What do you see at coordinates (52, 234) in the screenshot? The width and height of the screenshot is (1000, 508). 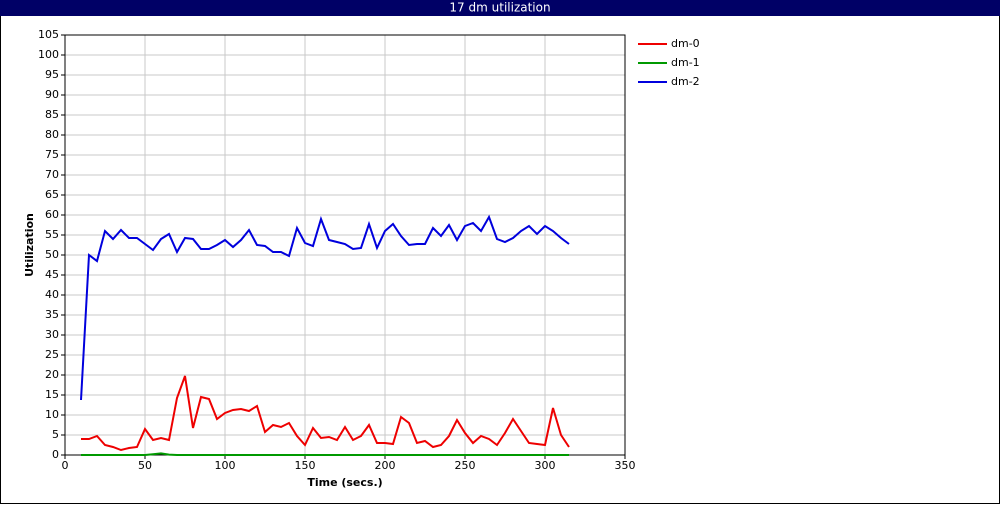 I see `y-tick-label: 55` at bounding box center [52, 234].